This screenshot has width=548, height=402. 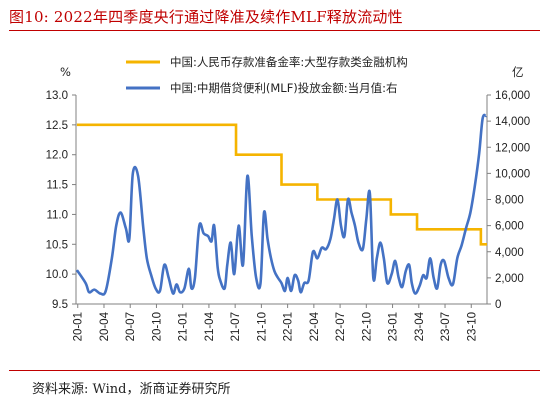 I want to click on left-axis-tick-label: 11.0, so click(x=57, y=215).